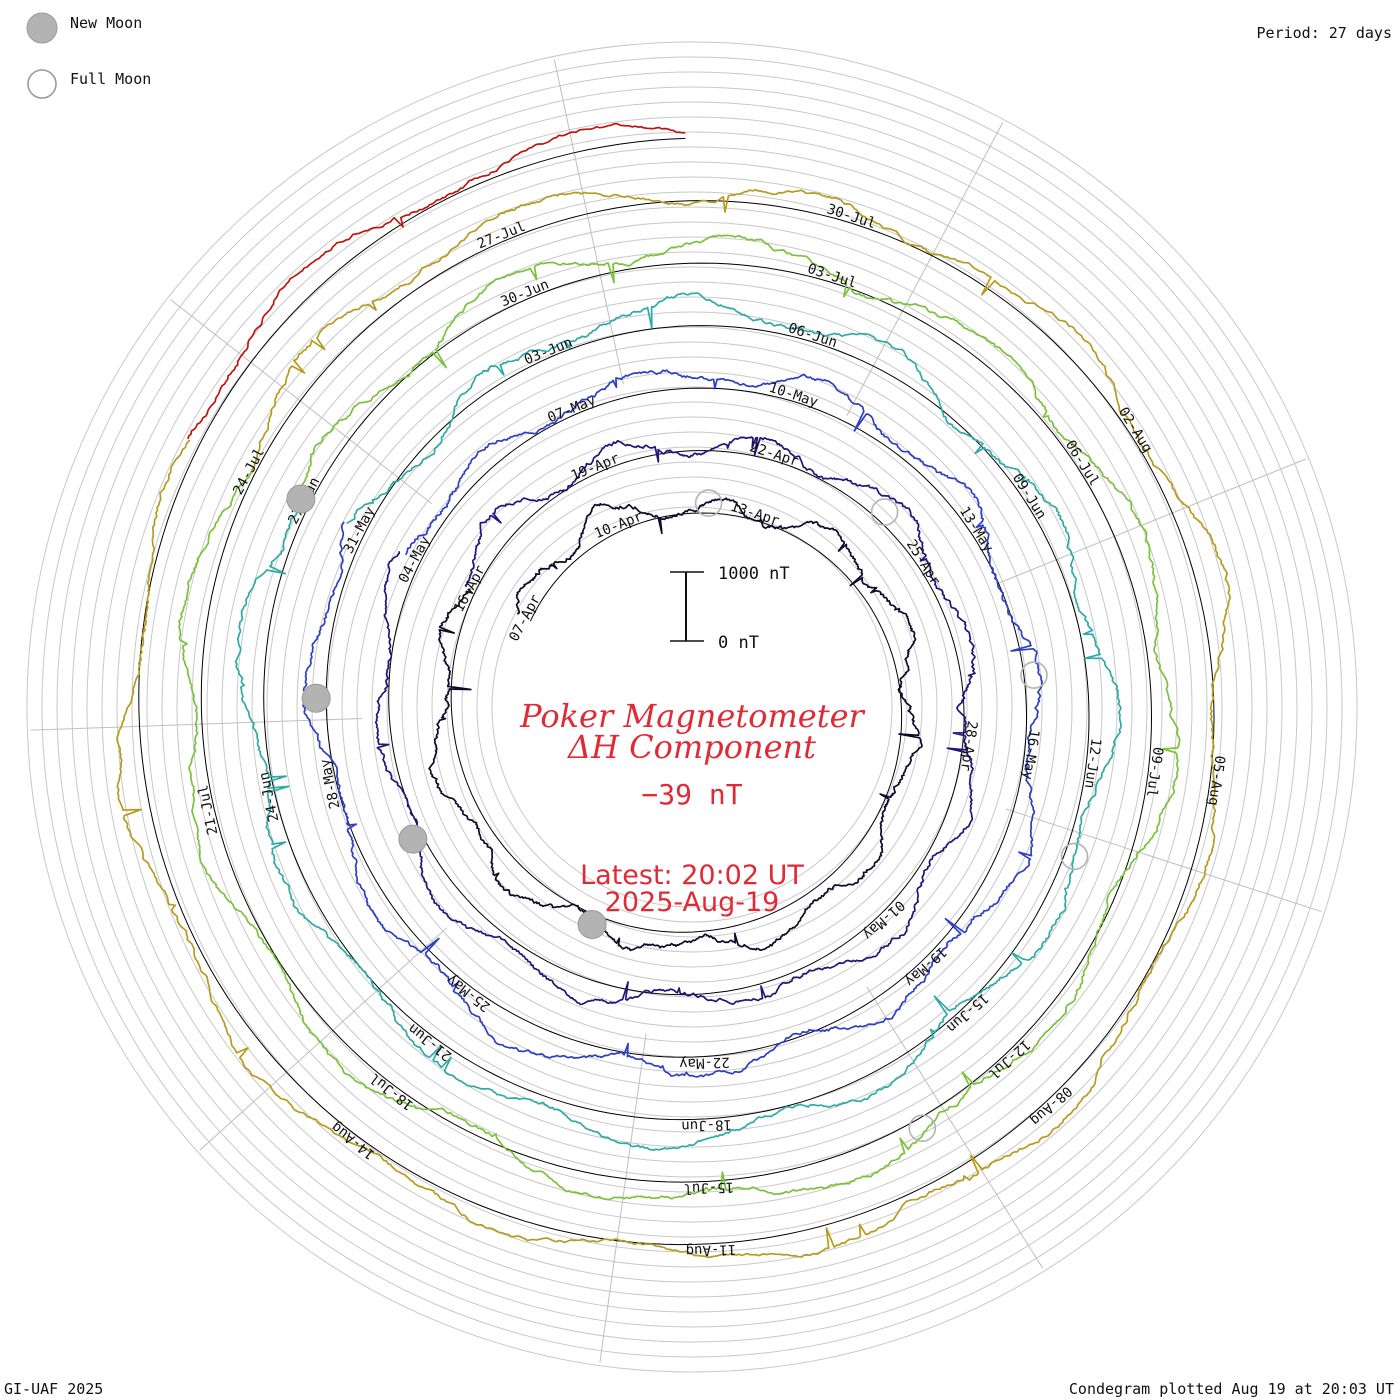  Describe the element at coordinates (925, 966) in the screenshot. I see `date-label: 19-May` at that location.